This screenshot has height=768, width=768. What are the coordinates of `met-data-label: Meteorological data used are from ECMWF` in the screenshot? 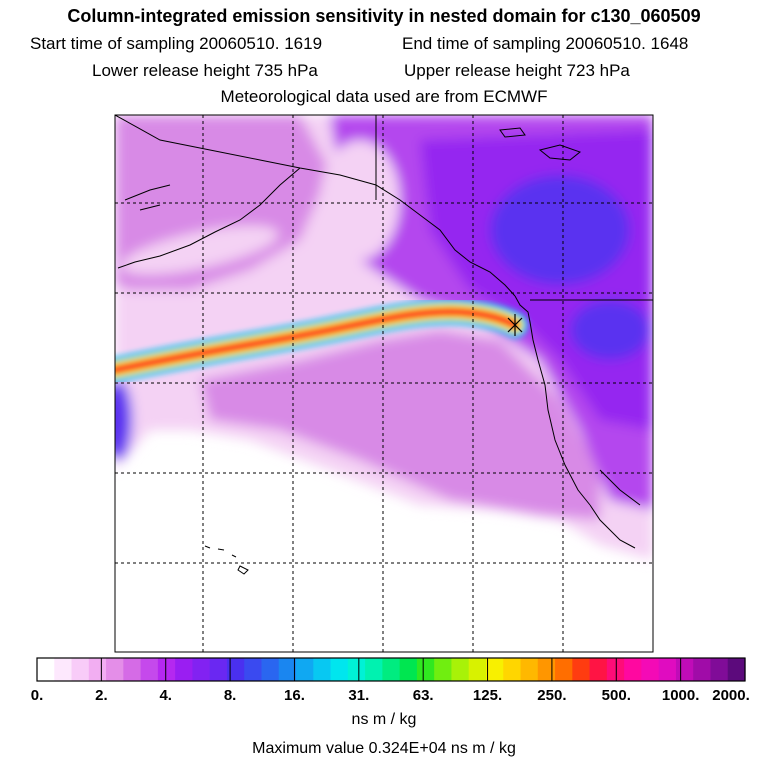 It's located at (384, 96).